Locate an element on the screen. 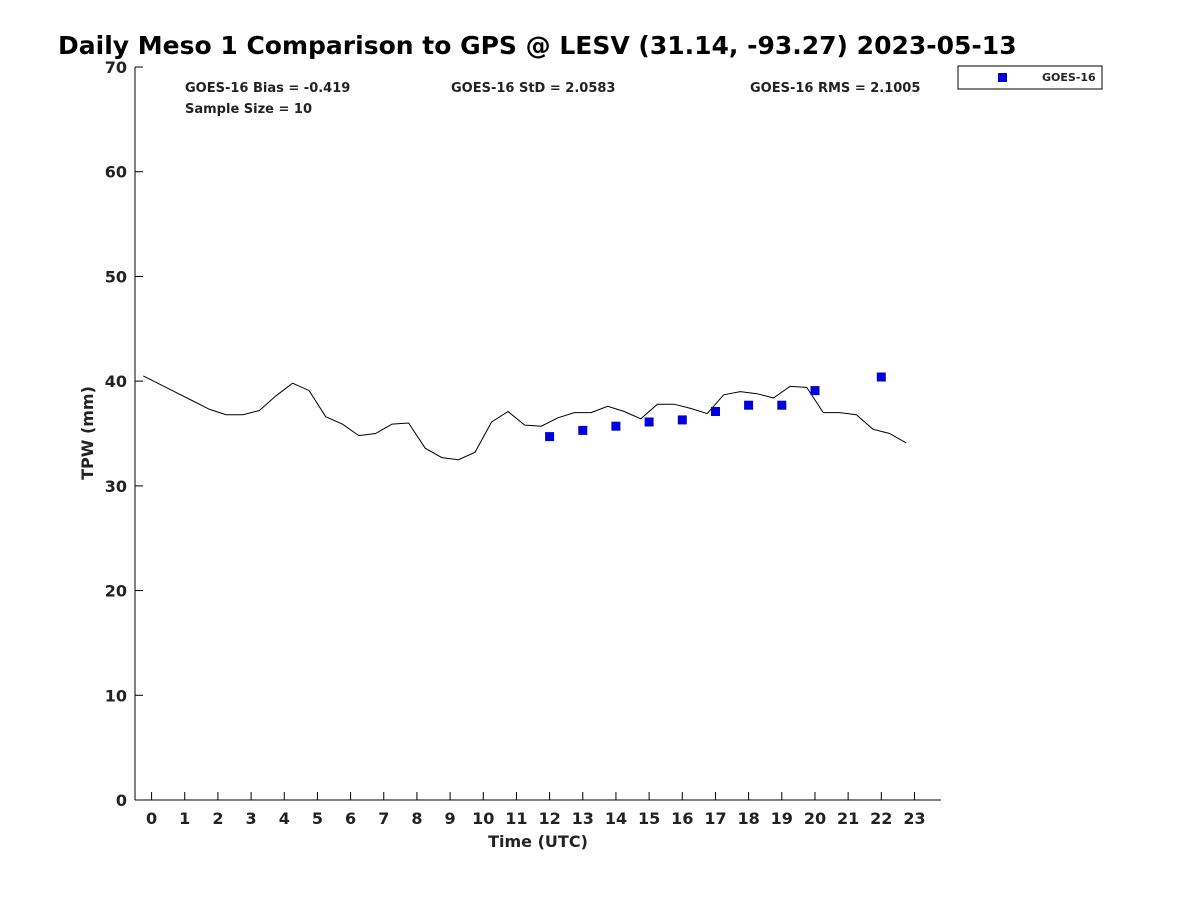  x-tick-label: 1 is located at coordinates (184, 818).